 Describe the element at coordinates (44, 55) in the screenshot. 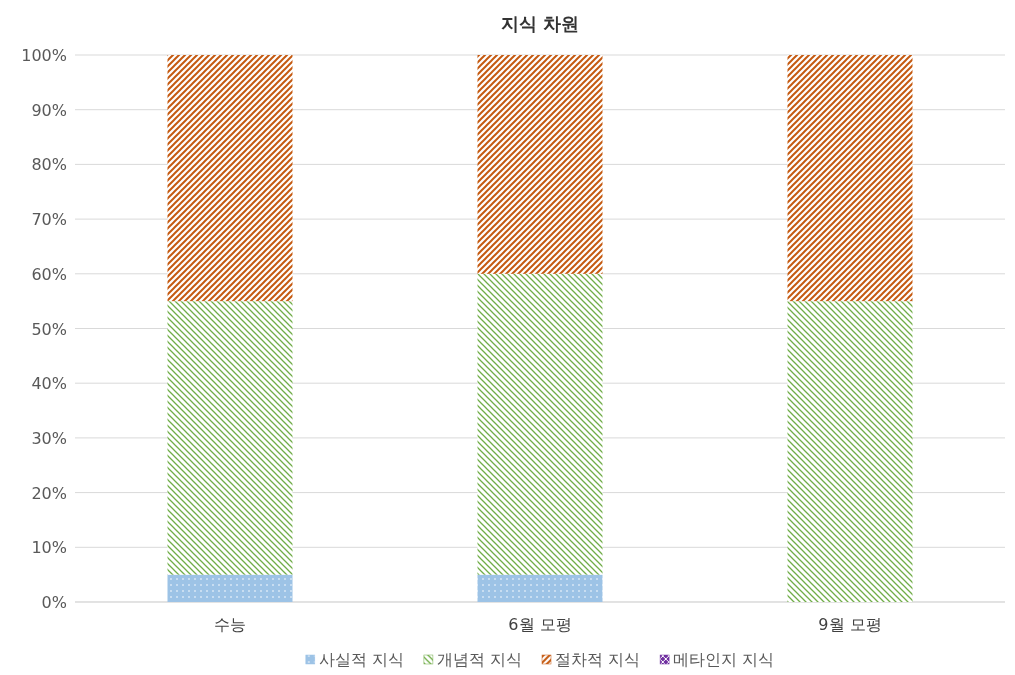

I see `y-tick-label: 100%` at that location.